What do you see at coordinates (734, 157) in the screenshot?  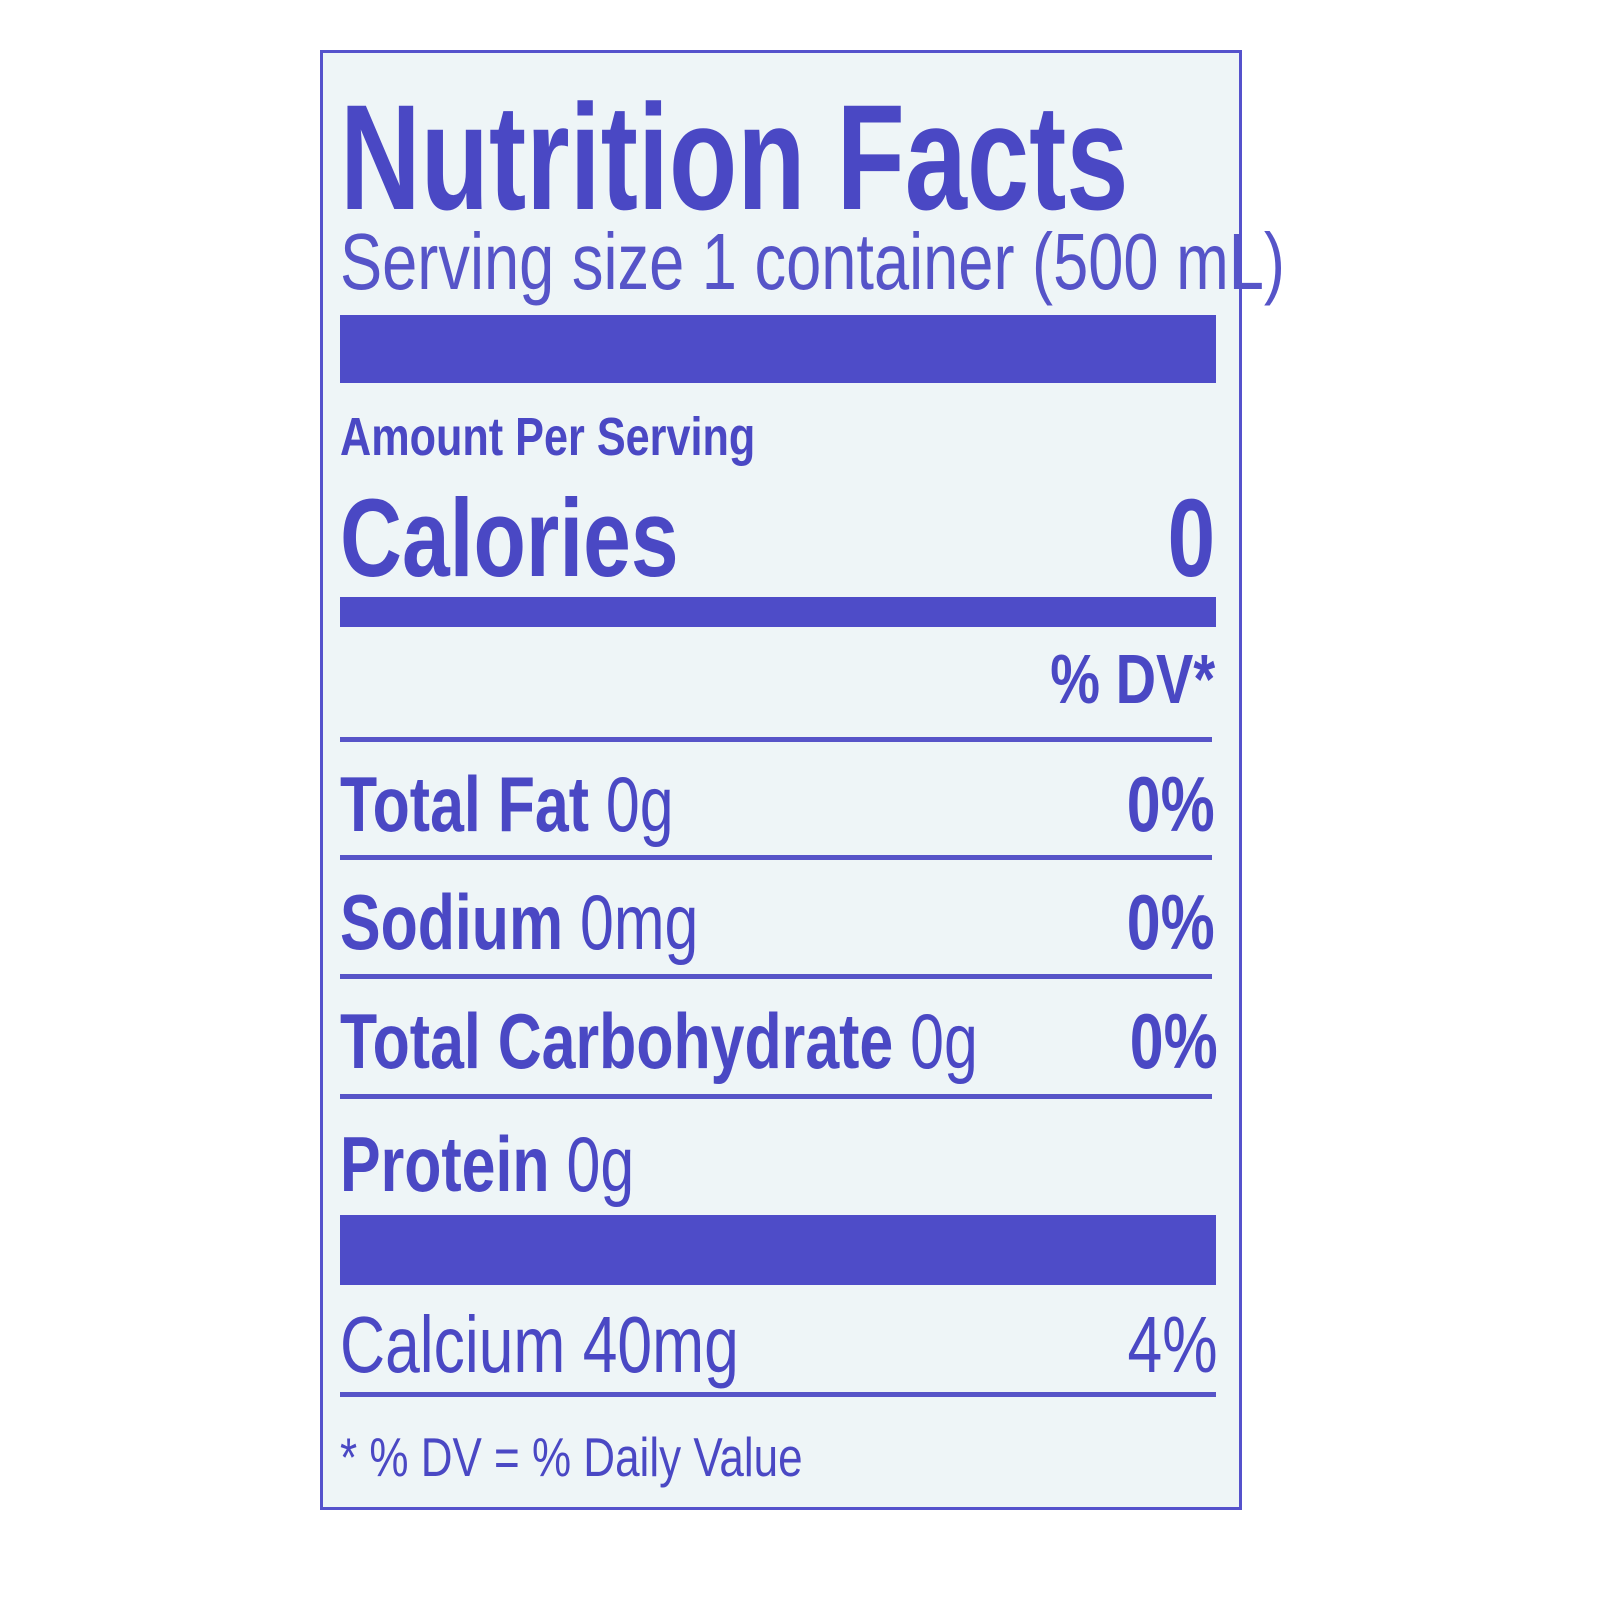 I see `label-title: Nutrition Facts` at bounding box center [734, 157].